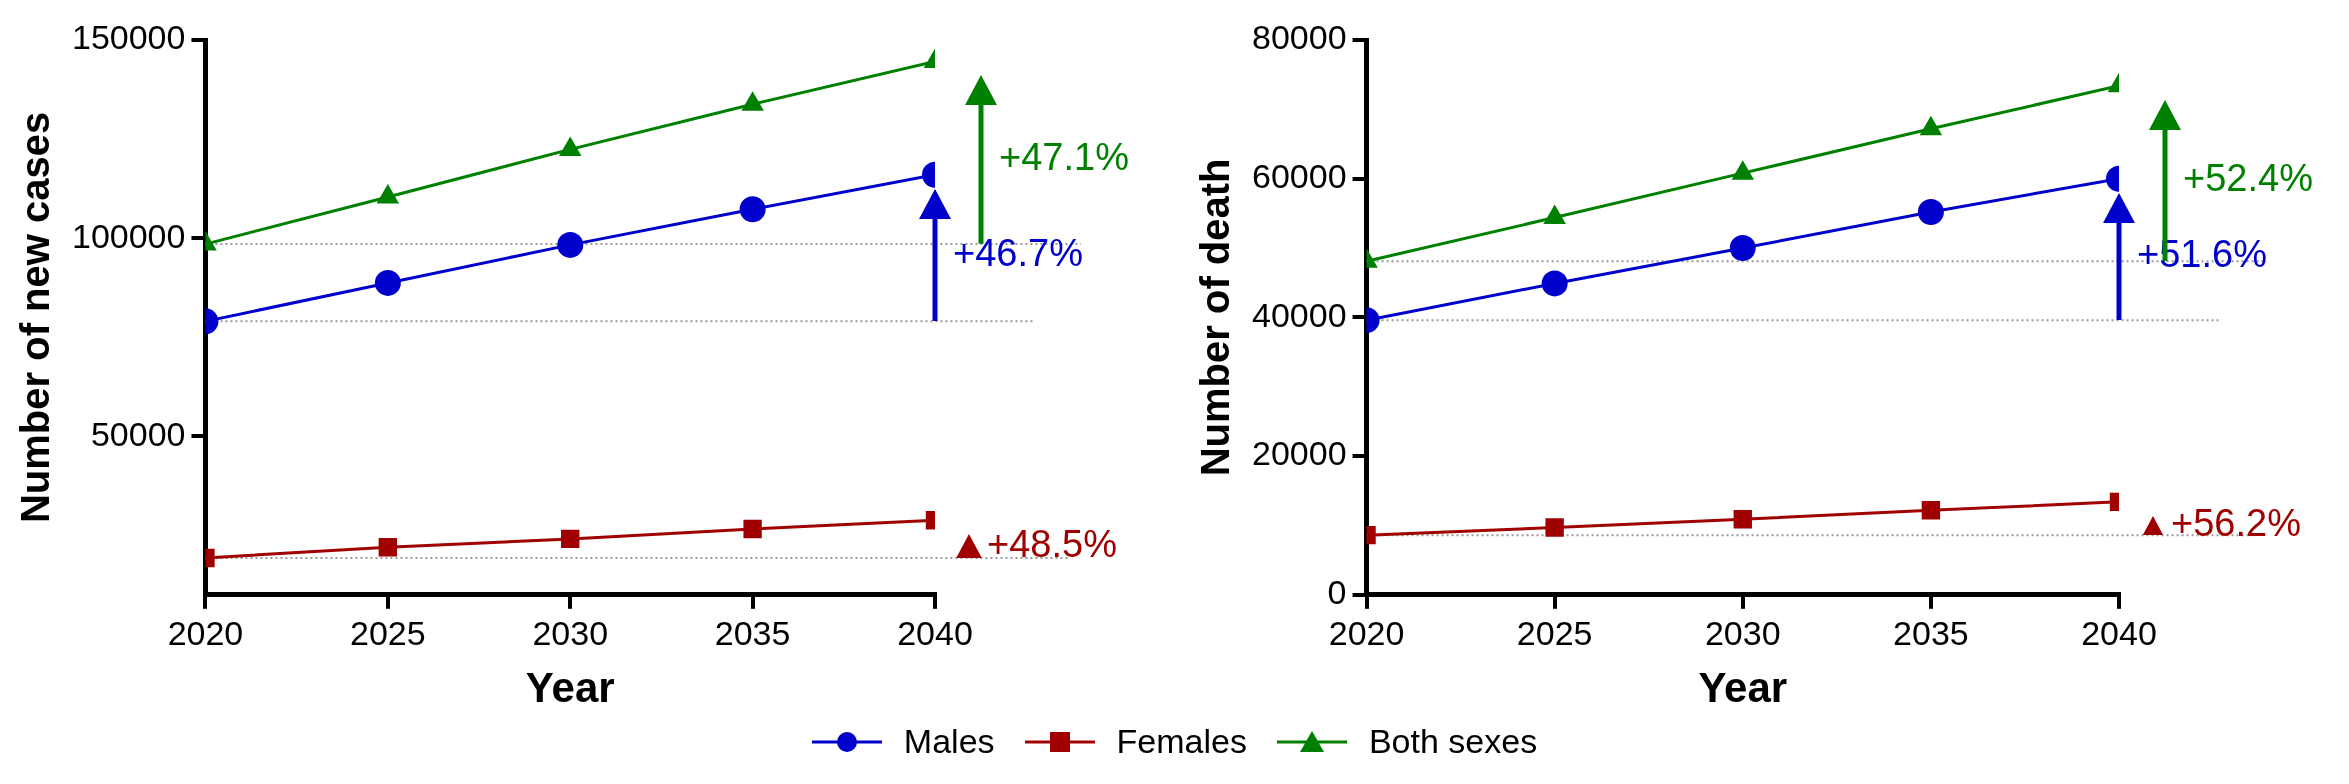 This screenshot has width=2349, height=784. What do you see at coordinates (1453, 741) in the screenshot?
I see `legend-label: Both sexes` at bounding box center [1453, 741].